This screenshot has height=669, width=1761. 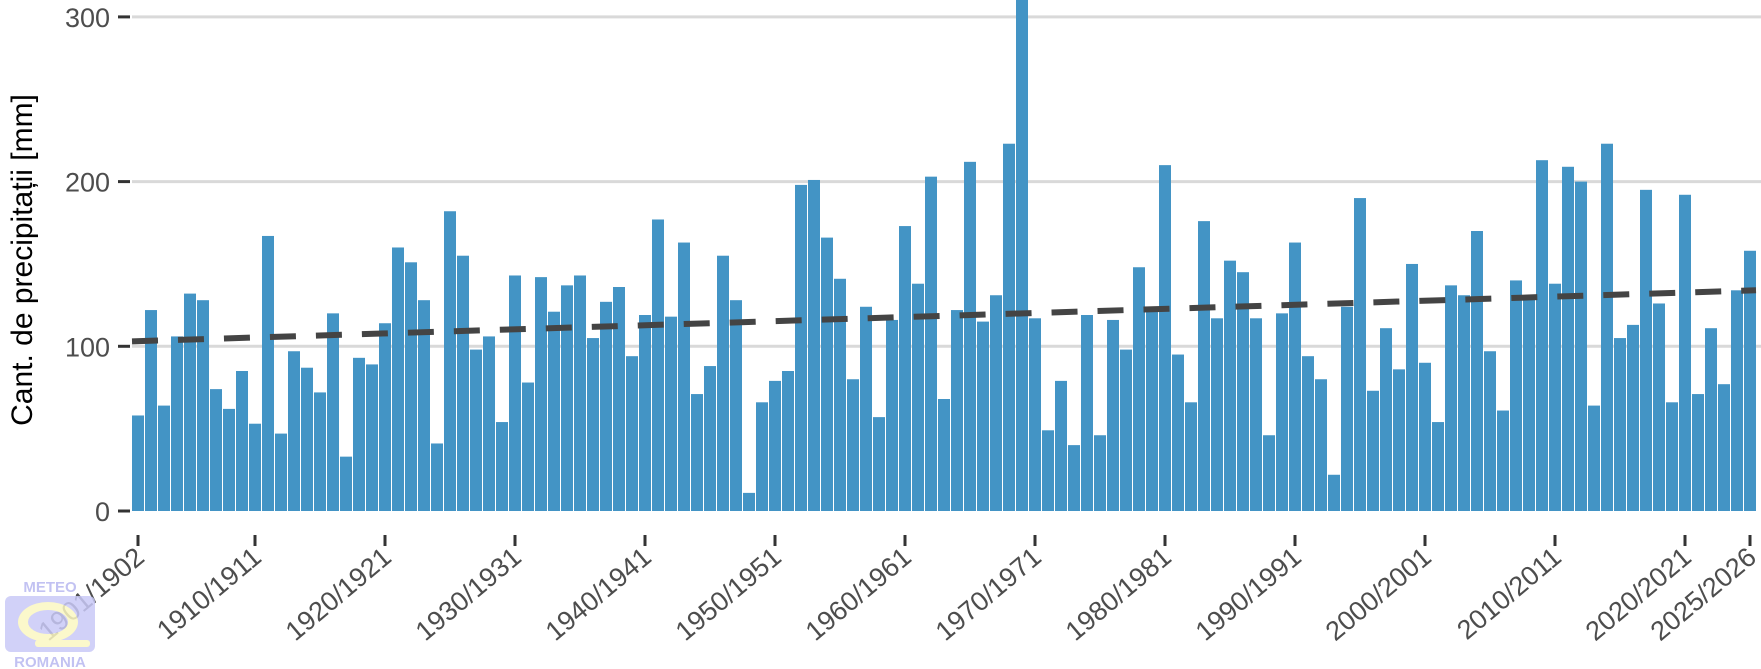 I want to click on bar-1945, so click(x=710, y=438).